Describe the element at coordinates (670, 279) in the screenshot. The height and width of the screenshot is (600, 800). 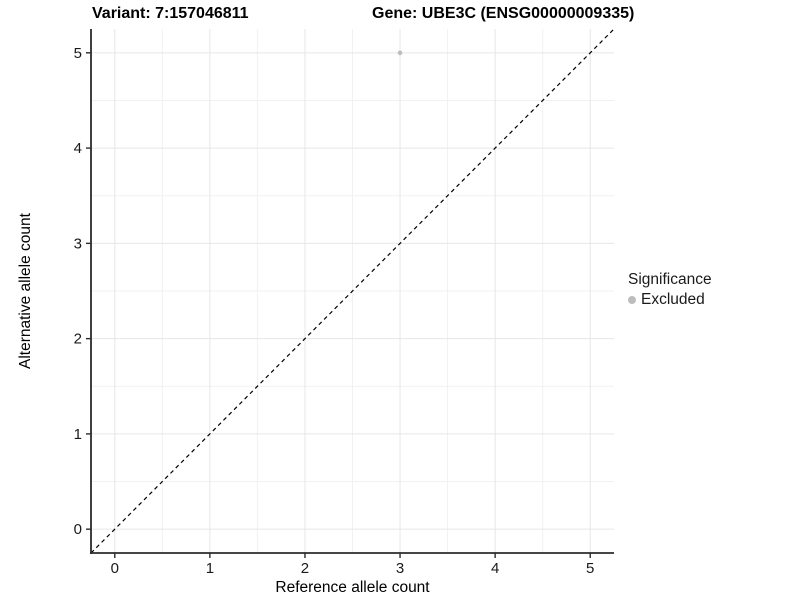
I see `legend-title: Significance` at that location.